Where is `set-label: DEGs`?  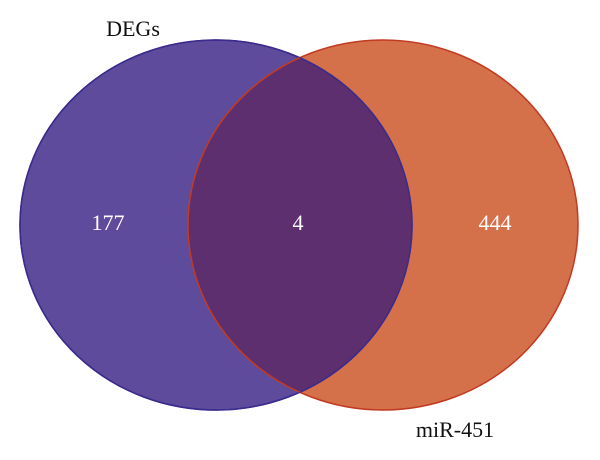
set-label: DEGs is located at coordinates (133, 28).